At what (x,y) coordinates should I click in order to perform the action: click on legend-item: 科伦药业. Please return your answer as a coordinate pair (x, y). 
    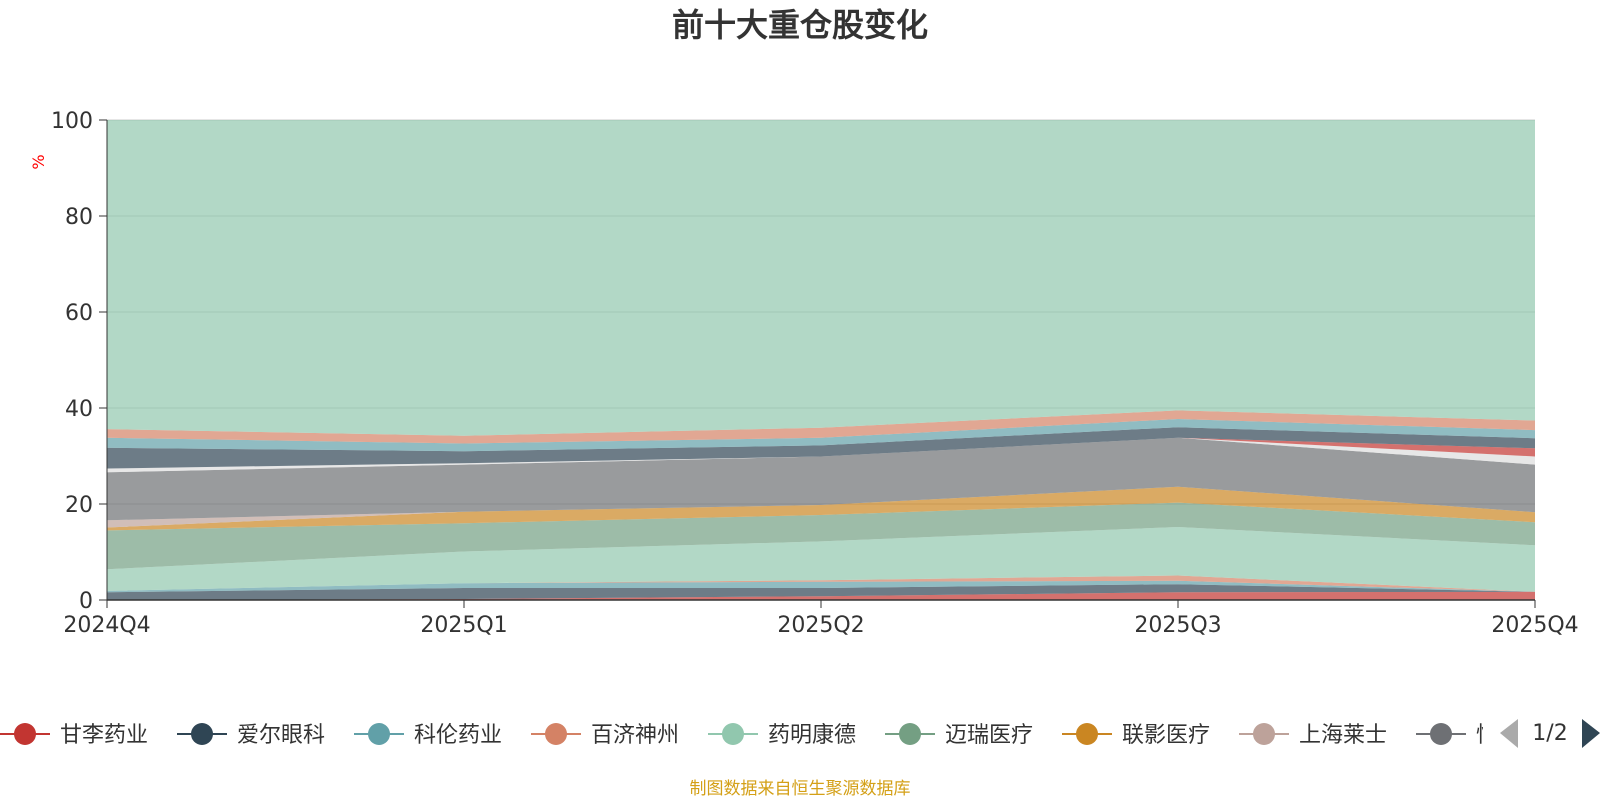
    Looking at the image, I should click on (428, 735).